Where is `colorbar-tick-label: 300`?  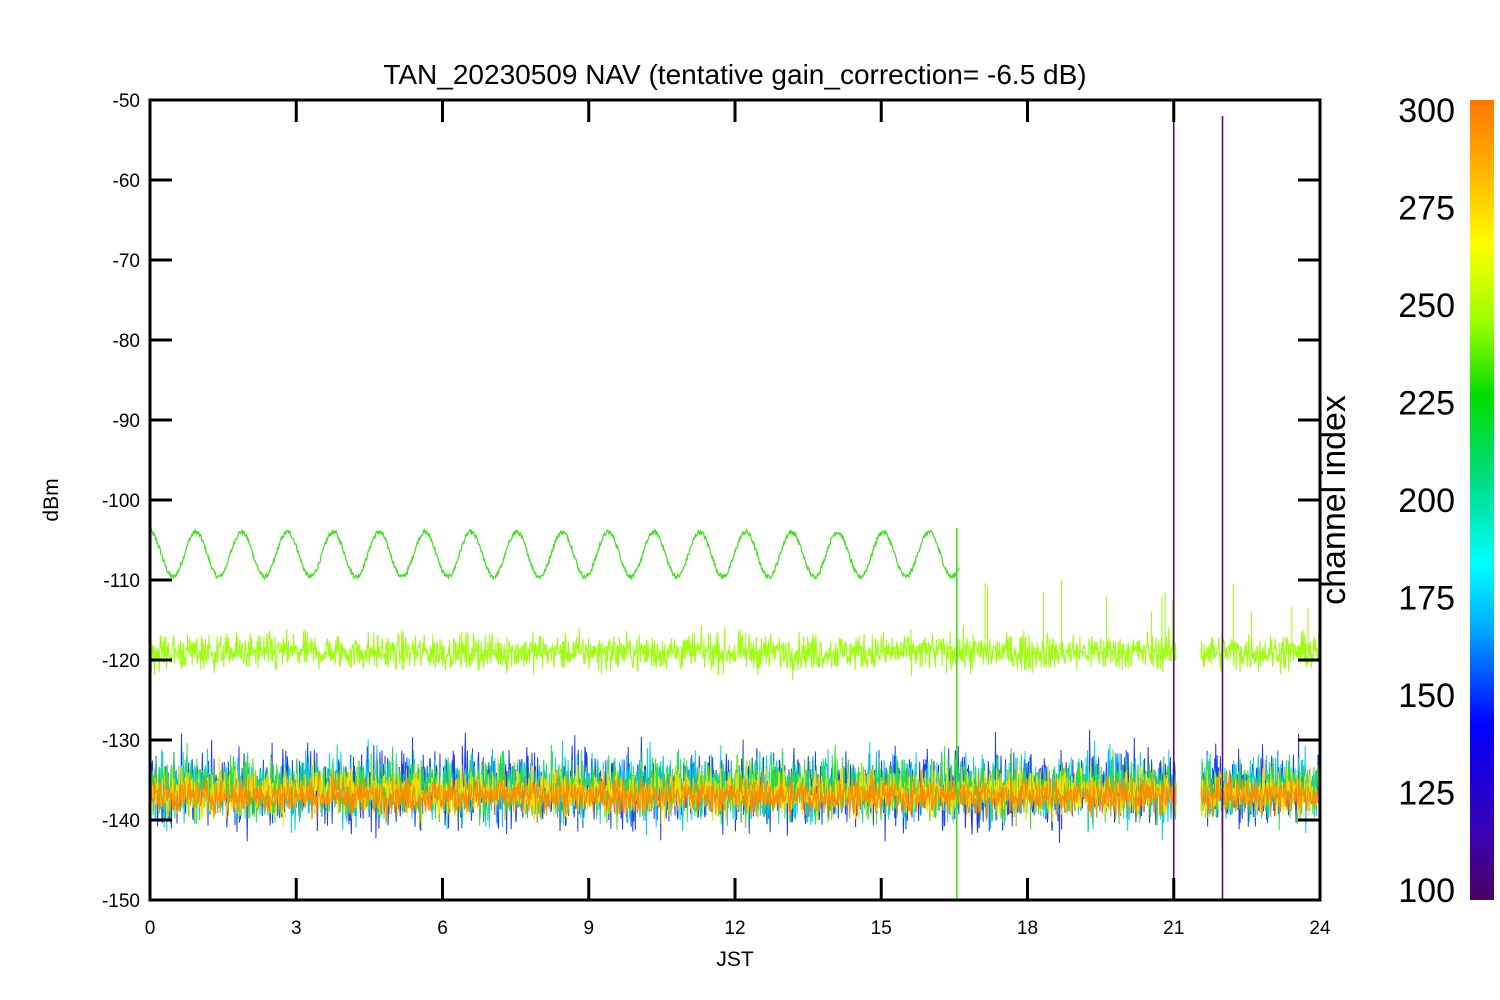 colorbar-tick-label: 300 is located at coordinates (1426, 111).